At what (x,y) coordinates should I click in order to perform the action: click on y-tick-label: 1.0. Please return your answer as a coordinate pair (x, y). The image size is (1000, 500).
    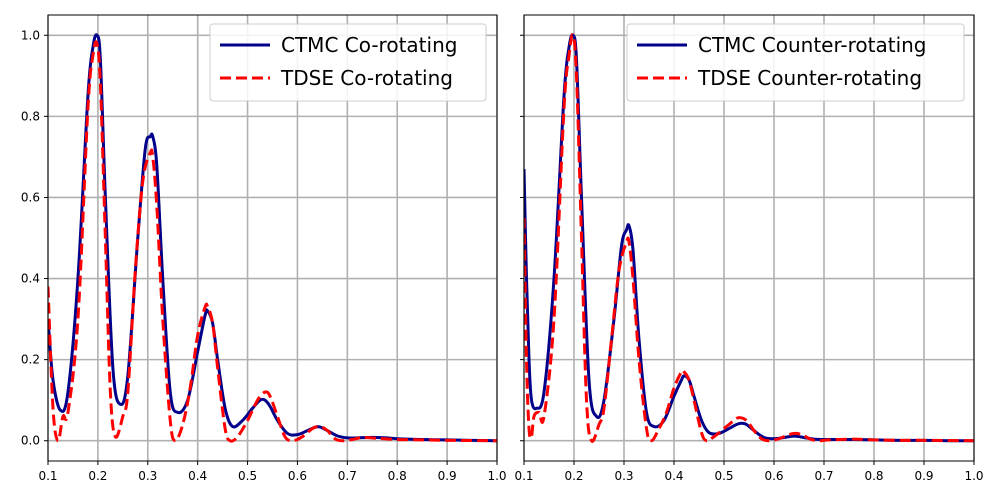
    Looking at the image, I should click on (30, 35).